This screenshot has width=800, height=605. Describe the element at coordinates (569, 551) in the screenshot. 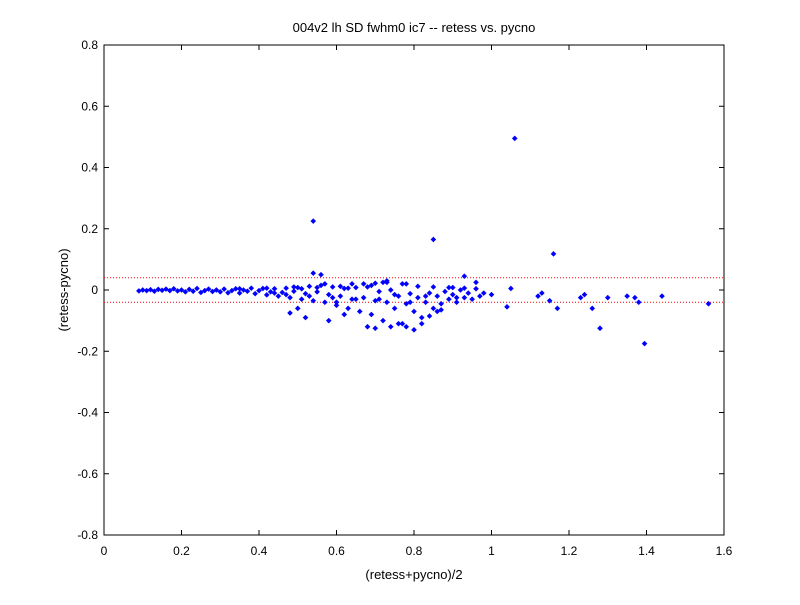

I see `x-tick-label: 1.2` at that location.